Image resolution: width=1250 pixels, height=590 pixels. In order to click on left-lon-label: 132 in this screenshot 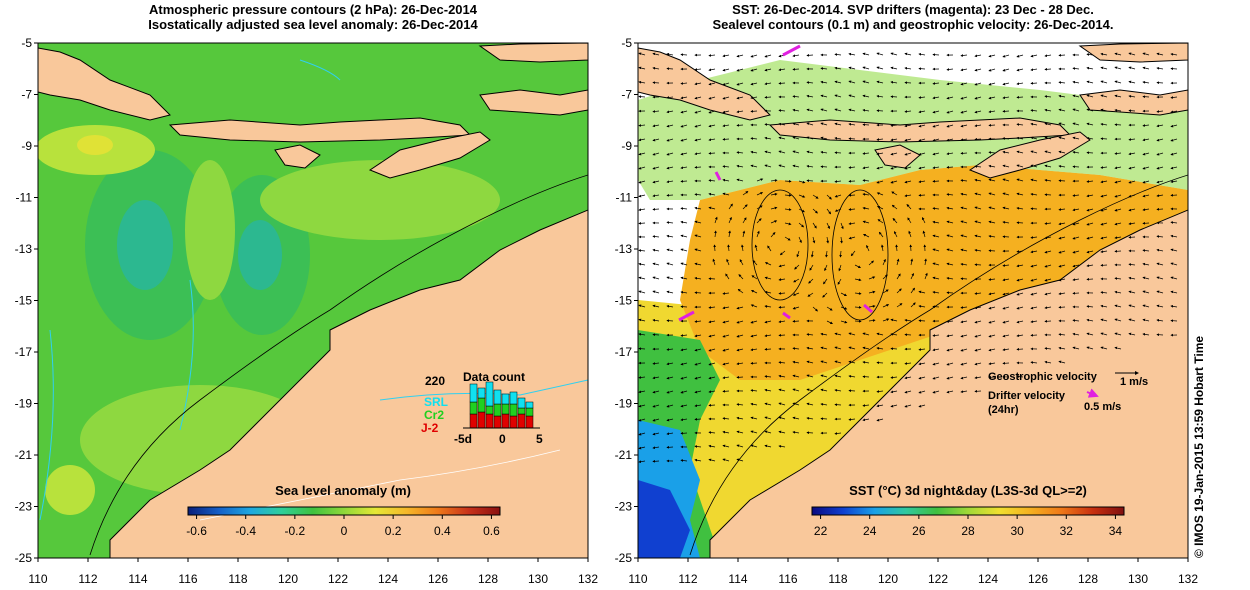, I will do `click(588, 579)`.